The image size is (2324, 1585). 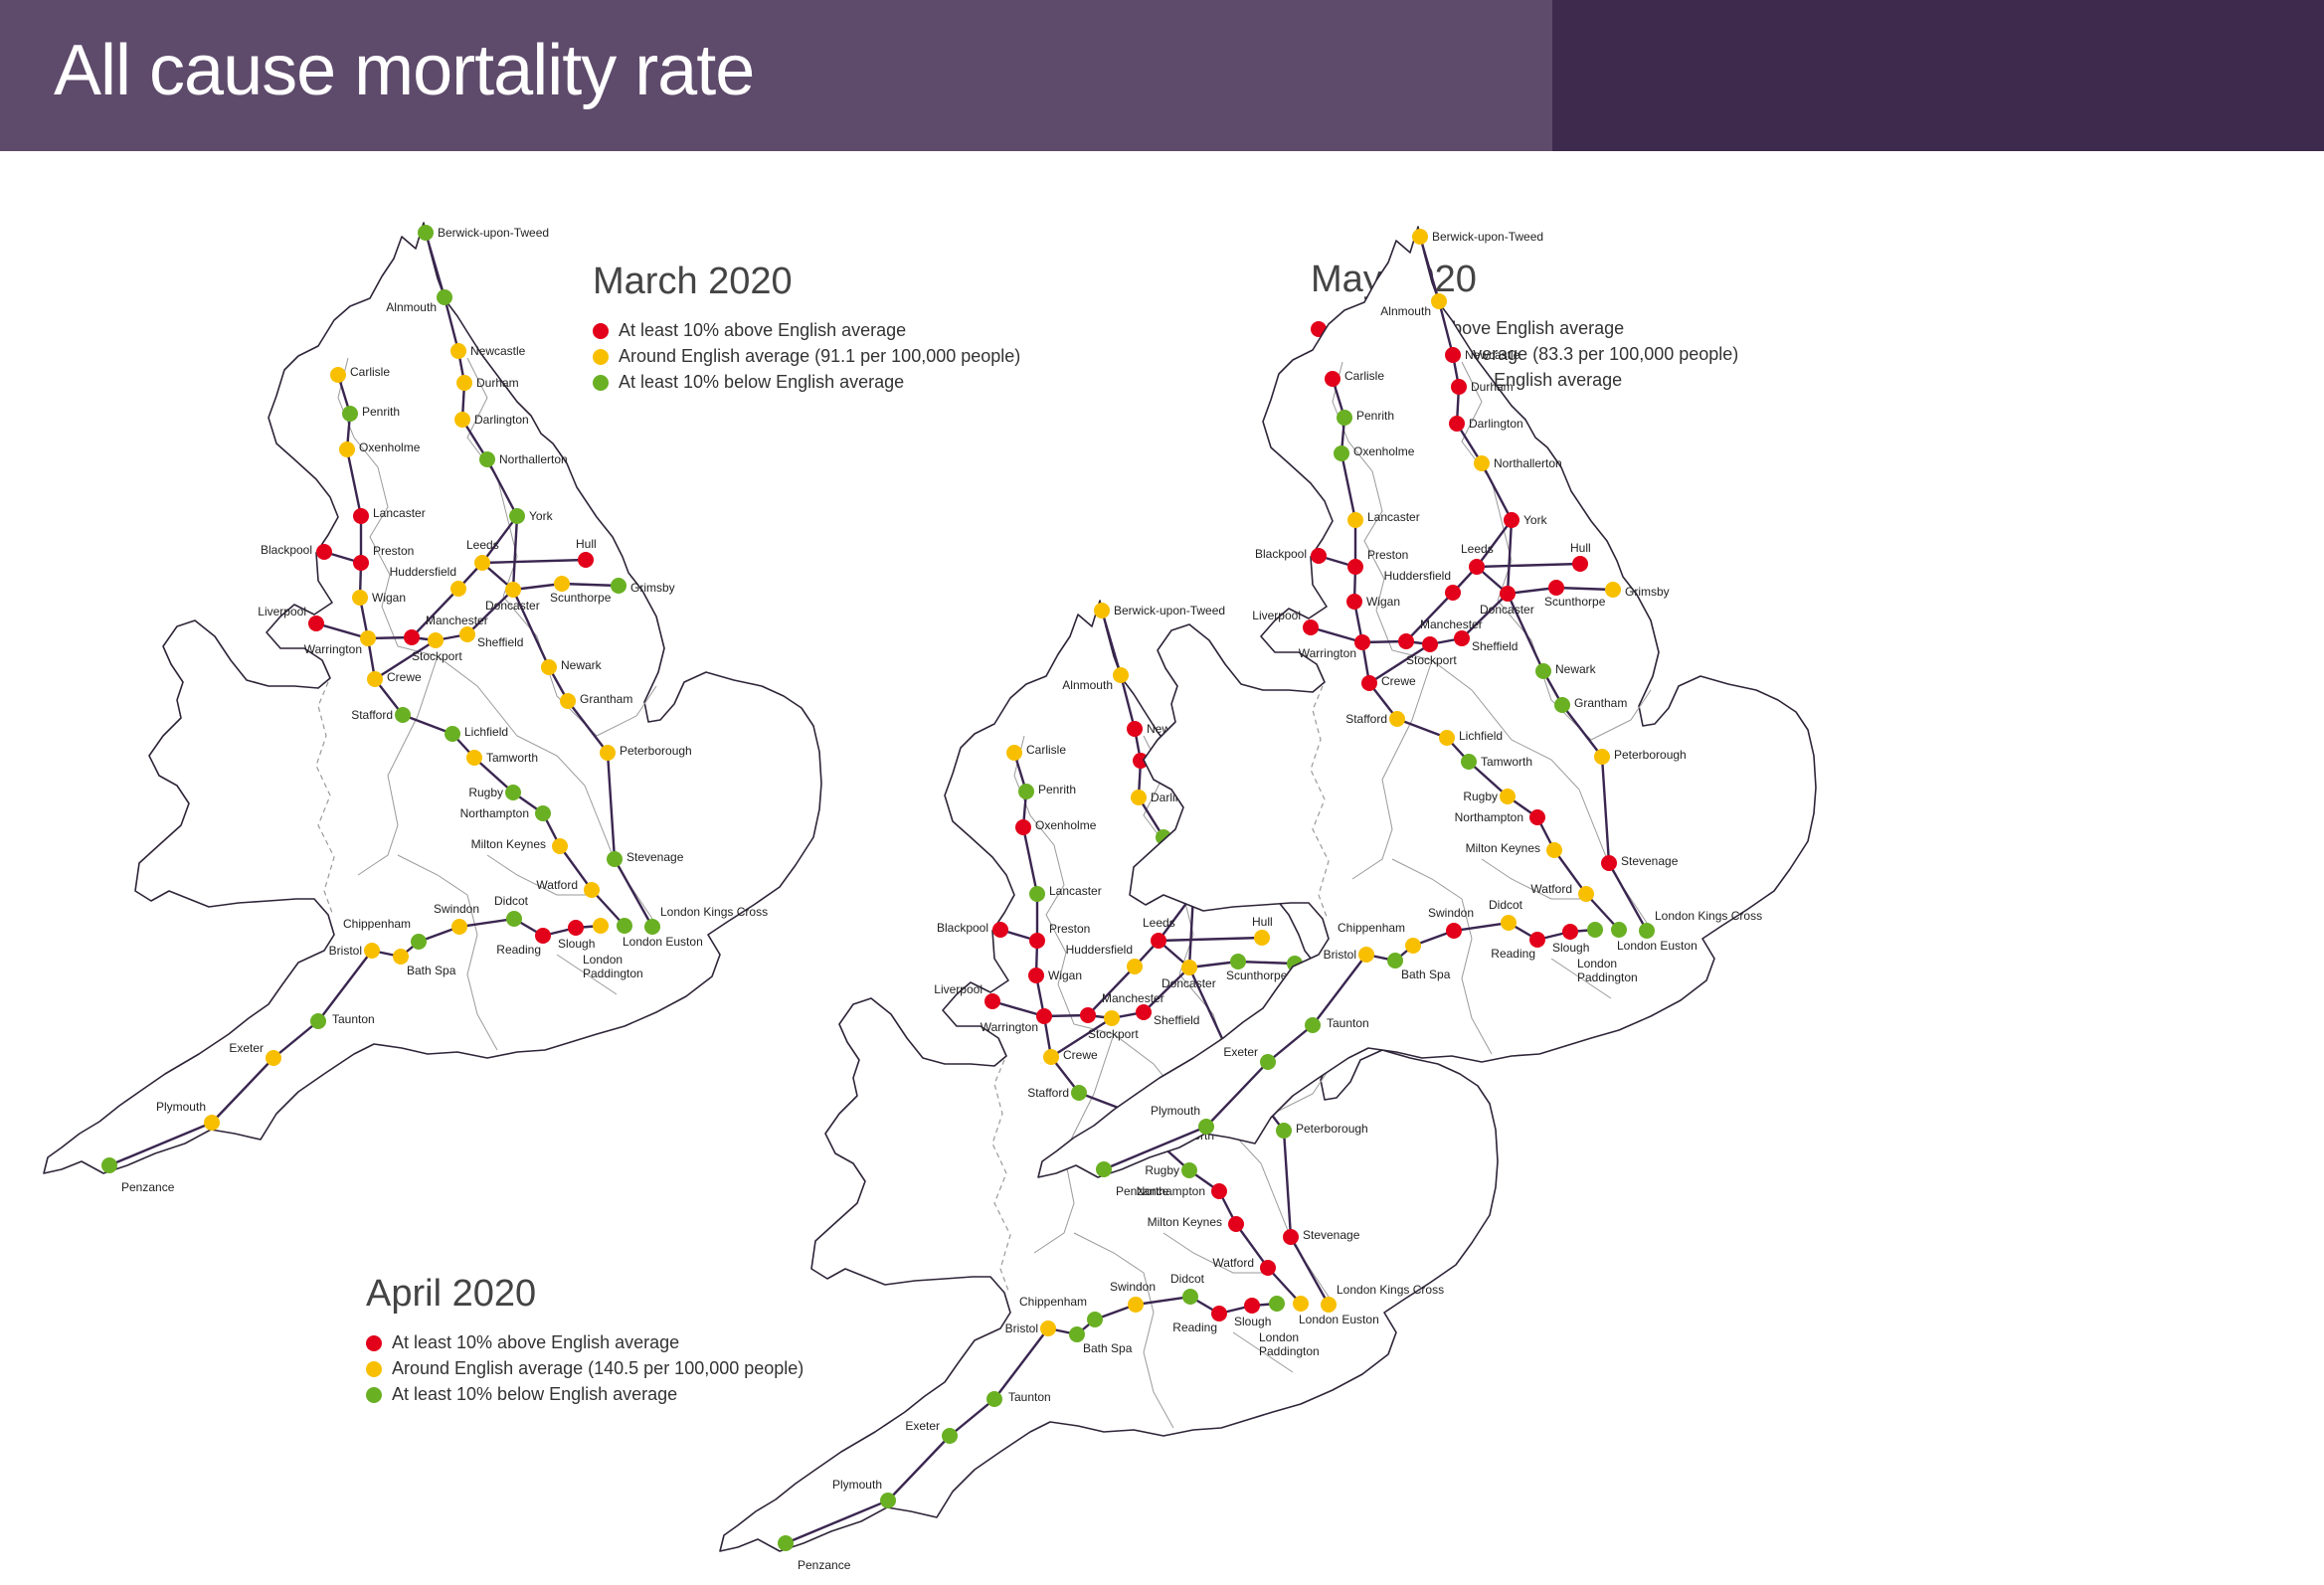 What do you see at coordinates (483, 233) in the screenshot?
I see `station-berwick-upon-tweed: Berwick-upon-Tweed` at bounding box center [483, 233].